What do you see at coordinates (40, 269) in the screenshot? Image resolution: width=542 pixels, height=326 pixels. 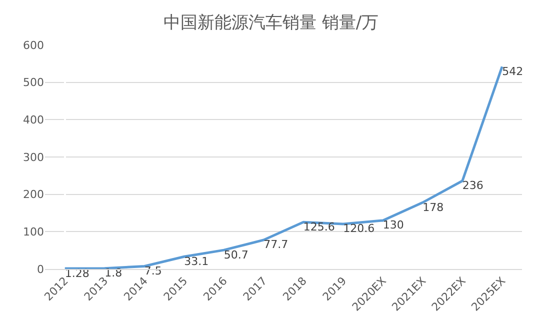 I see `y-tick-label: 0` at bounding box center [40, 269].